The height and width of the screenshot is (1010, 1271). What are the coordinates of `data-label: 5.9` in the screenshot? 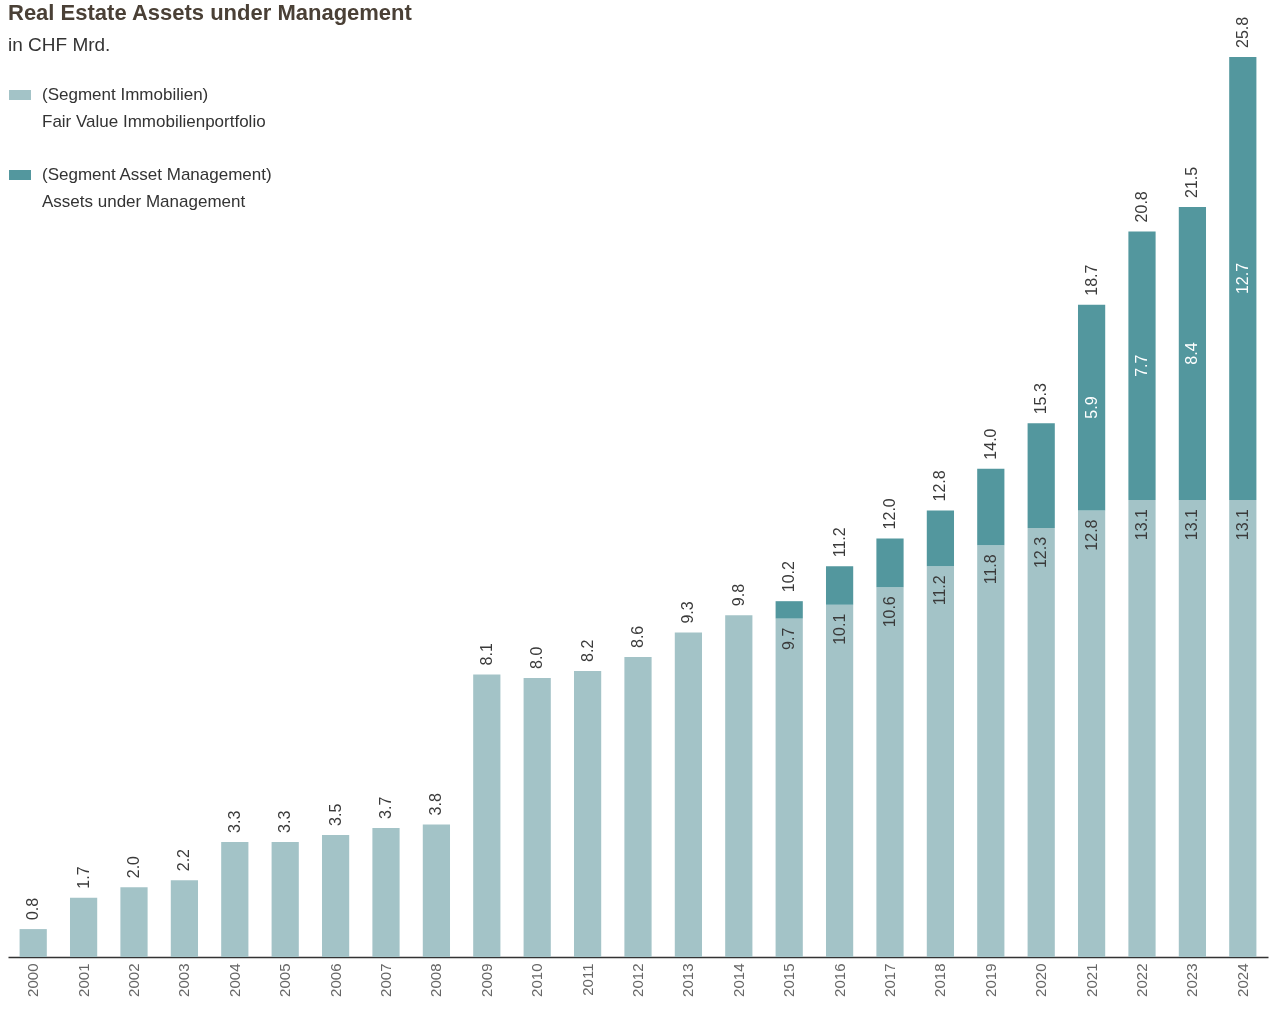 It's located at (1091, 407).